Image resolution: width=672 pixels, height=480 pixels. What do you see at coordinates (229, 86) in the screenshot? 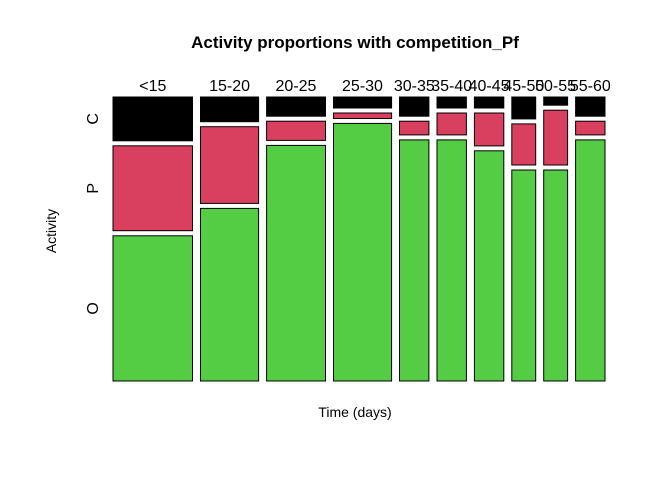
I see `category-label-1: 15-20` at bounding box center [229, 86].